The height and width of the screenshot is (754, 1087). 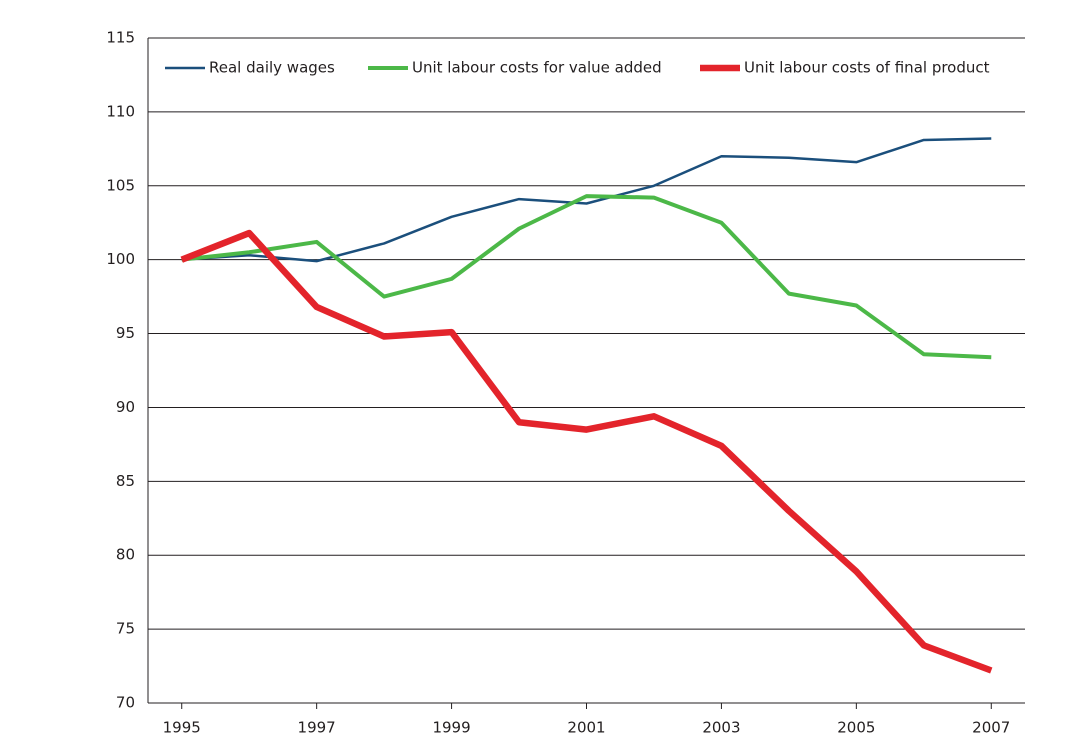 What do you see at coordinates (586, 200) in the screenshot?
I see `series-line` at bounding box center [586, 200].